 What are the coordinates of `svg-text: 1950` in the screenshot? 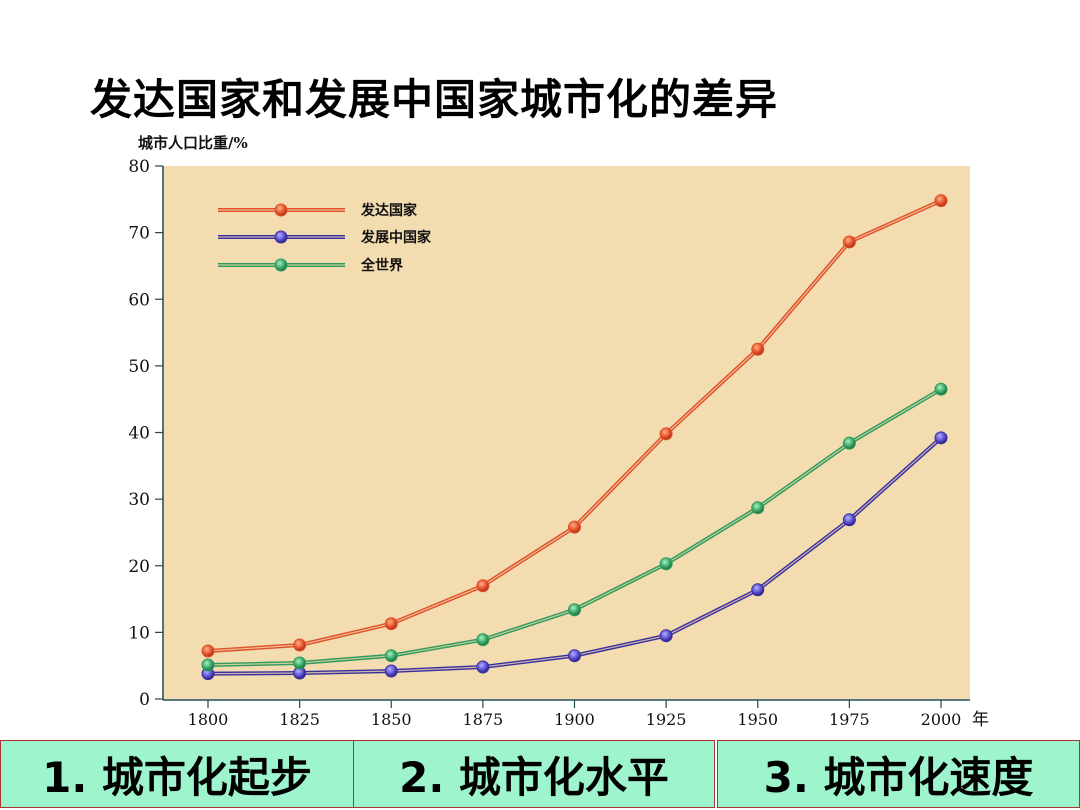 It's located at (757, 719).